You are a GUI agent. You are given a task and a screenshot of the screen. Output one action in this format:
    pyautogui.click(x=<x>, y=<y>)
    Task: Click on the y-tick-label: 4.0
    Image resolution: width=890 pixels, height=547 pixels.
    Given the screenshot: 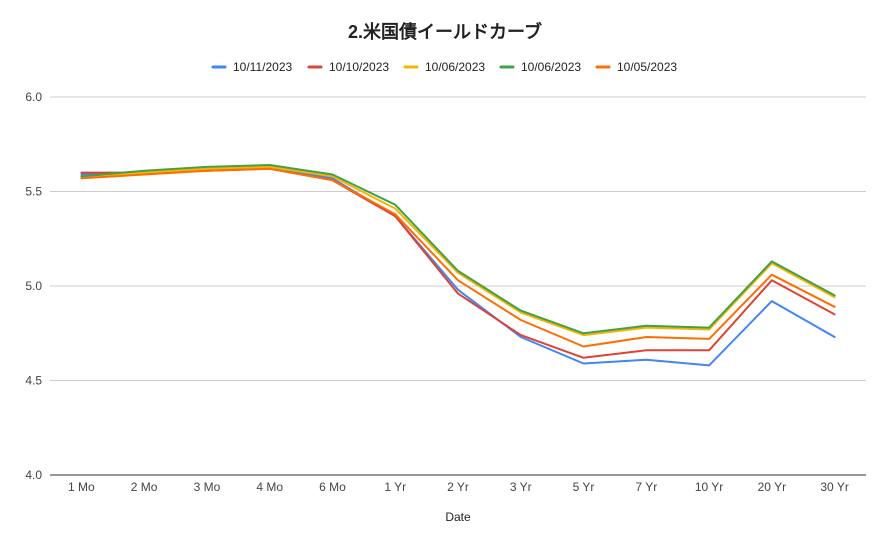 What is the action you would take?
    pyautogui.click(x=33, y=475)
    